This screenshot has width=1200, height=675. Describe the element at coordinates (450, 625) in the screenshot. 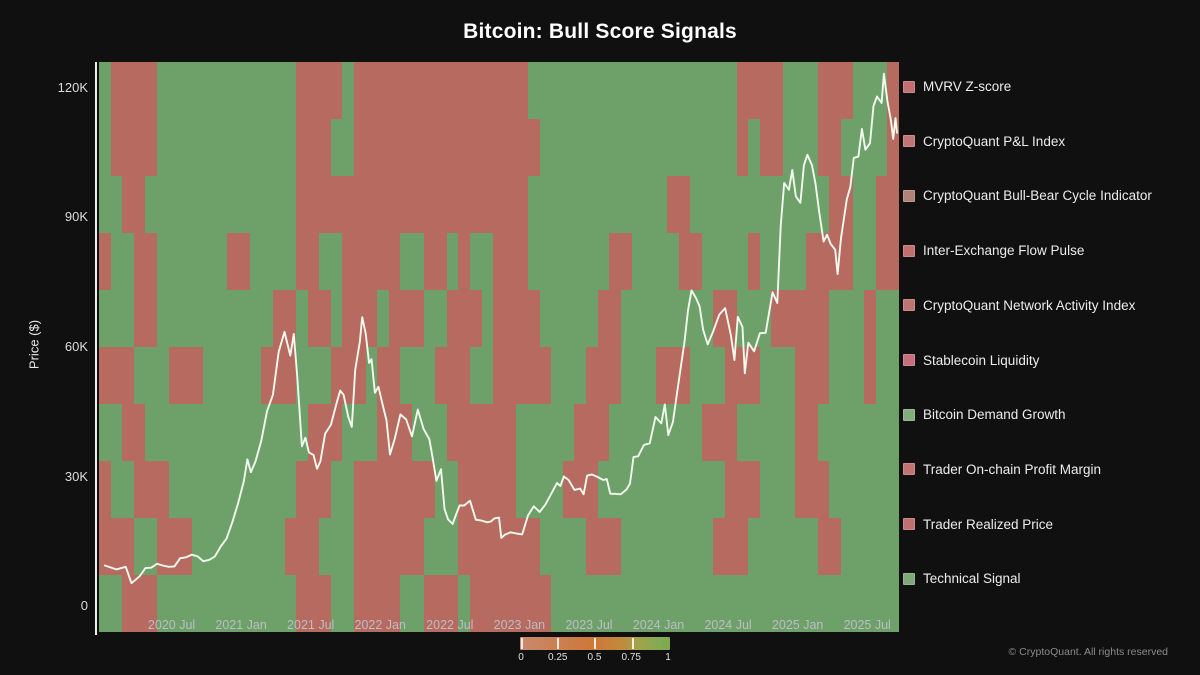

I see `x-tick-label: 2022 Jul` at that location.